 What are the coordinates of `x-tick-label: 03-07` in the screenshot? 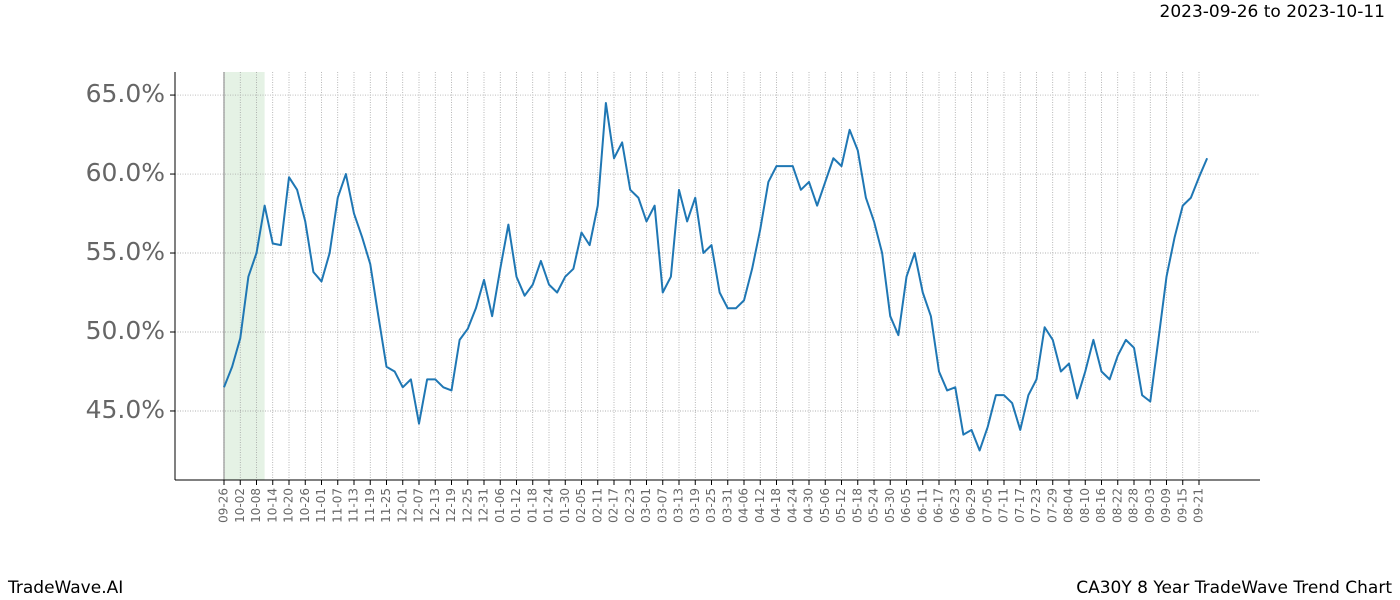 It's located at (662, 505).